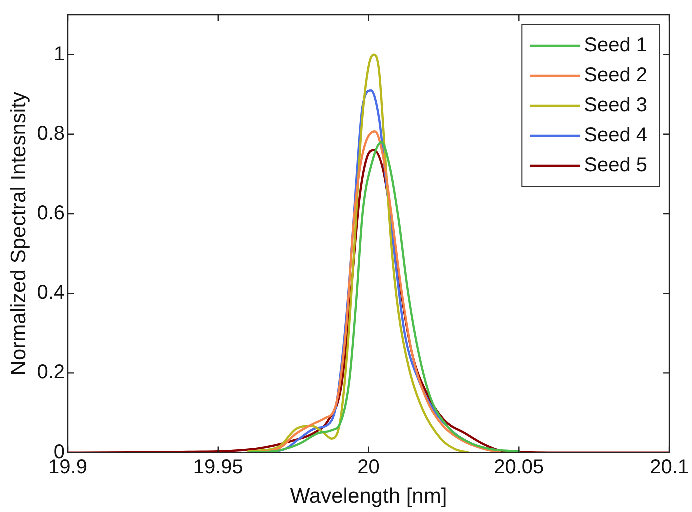  Describe the element at coordinates (51, 373) in the screenshot. I see `y-tick-label: 0.2` at that location.